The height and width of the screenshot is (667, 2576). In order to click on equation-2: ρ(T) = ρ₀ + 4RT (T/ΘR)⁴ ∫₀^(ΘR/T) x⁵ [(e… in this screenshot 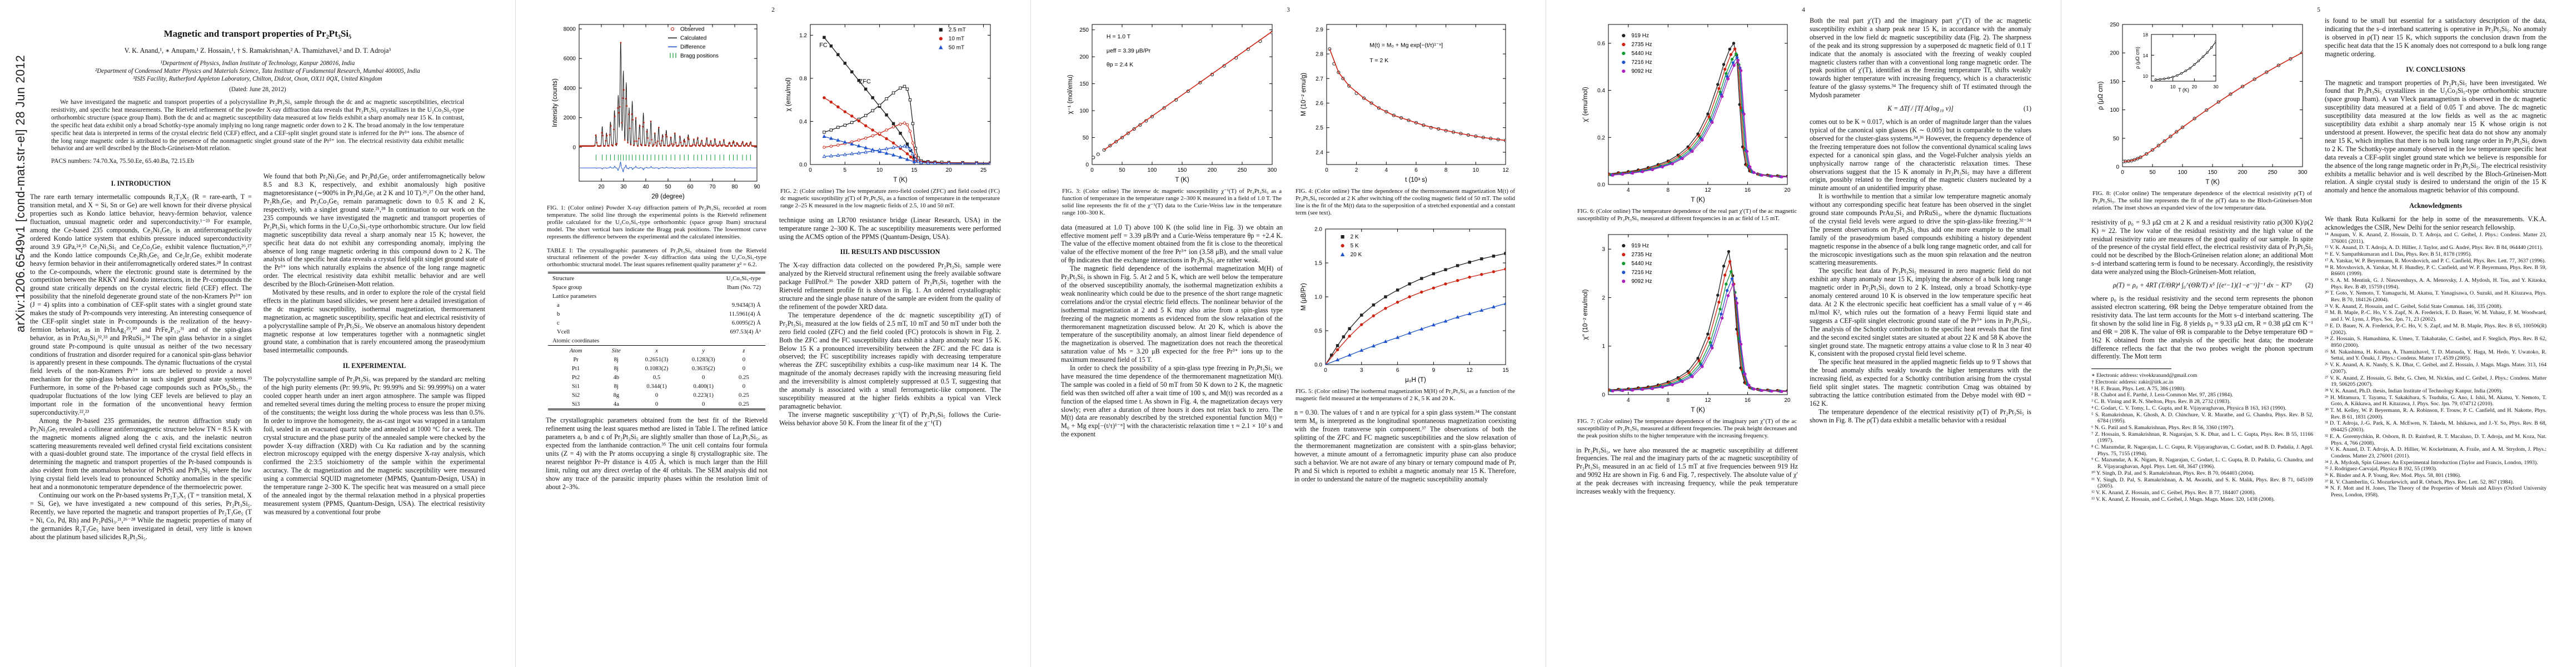, I will do `click(2202, 285)`.